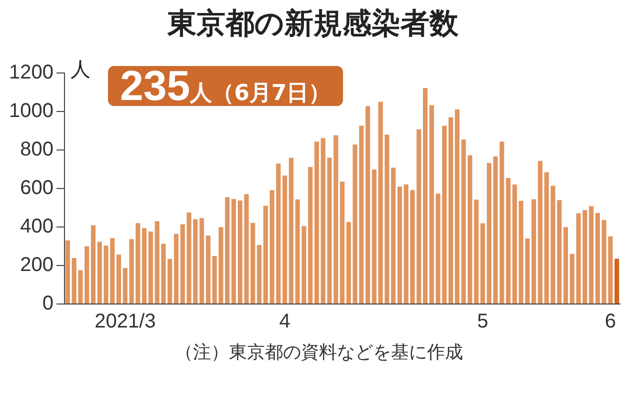 This screenshot has height=396, width=638. I want to click on y-tick-label: 600, so click(37, 187).